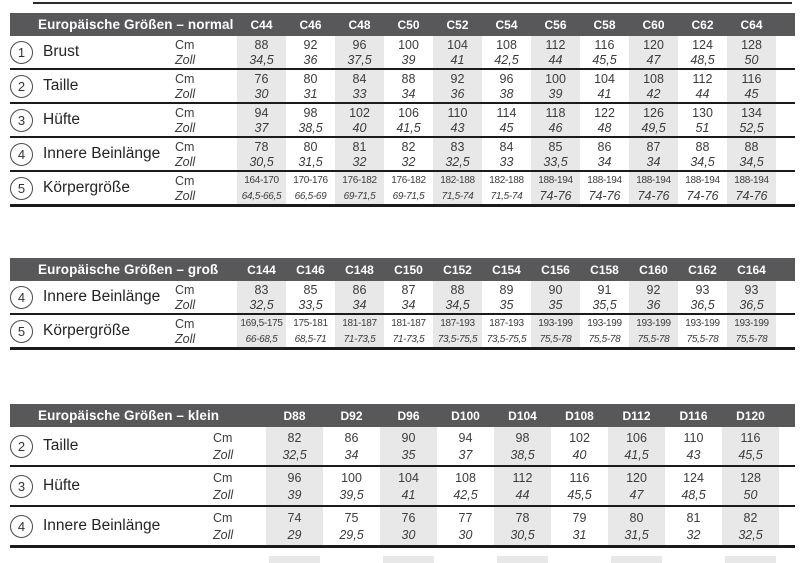  Describe the element at coordinates (604, 121) in the screenshot. I see `value-cell-C58: 122 48` at that location.